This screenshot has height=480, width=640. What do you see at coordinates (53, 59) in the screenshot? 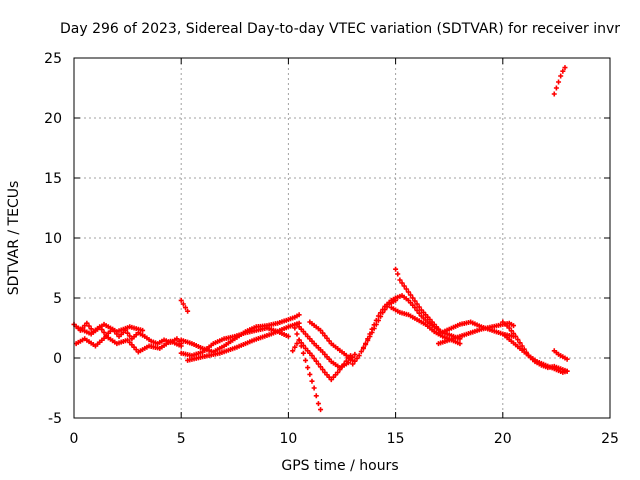
I see `y-tick-label: 25` at bounding box center [53, 59].